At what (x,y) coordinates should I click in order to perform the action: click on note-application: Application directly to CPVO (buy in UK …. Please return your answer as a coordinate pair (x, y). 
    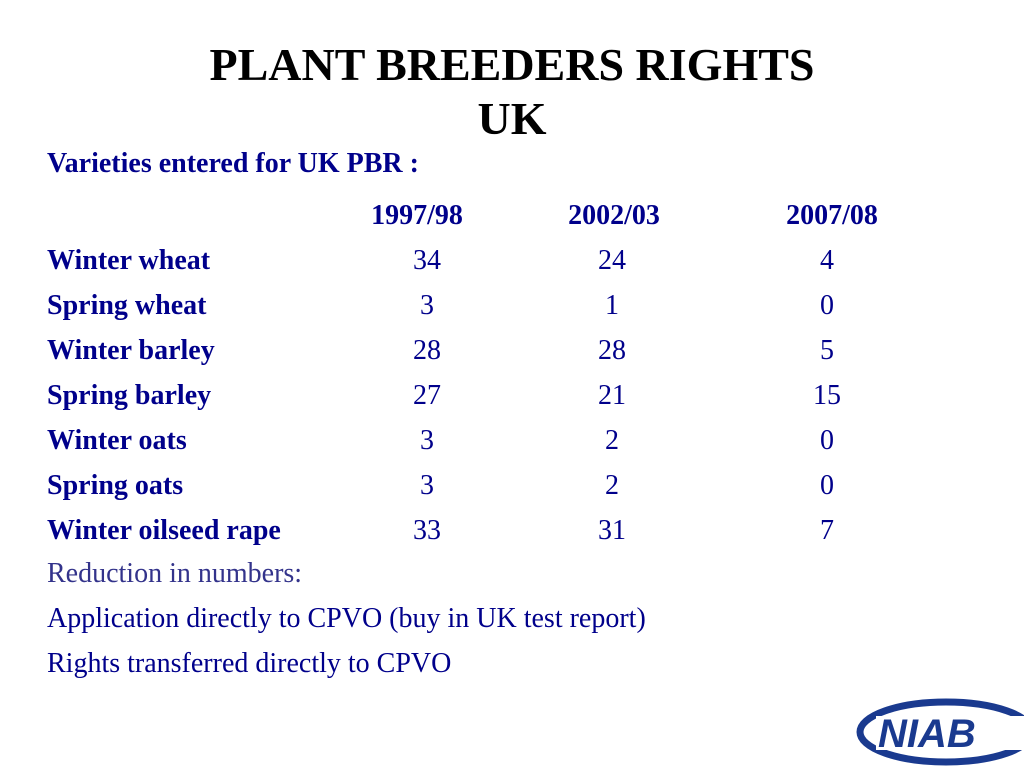
    Looking at the image, I should click on (346, 618).